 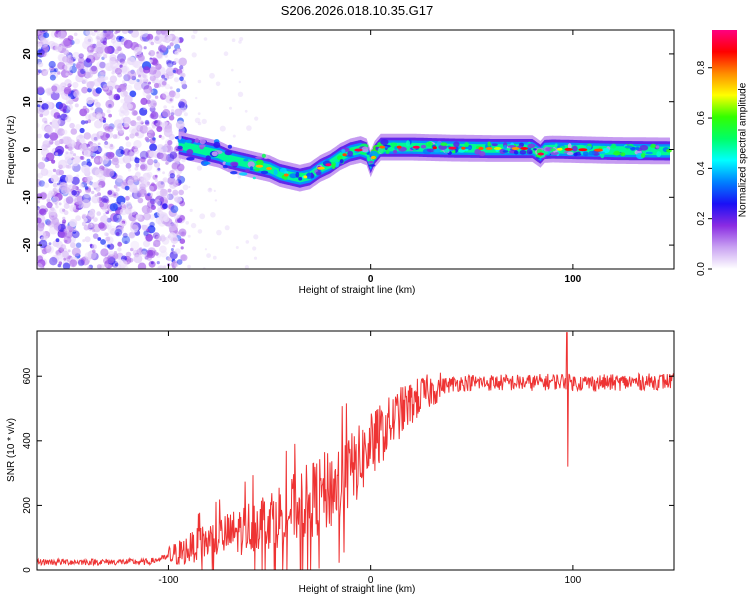 I want to click on spectrogram-y-tick-label: -20, so click(x=27, y=244).